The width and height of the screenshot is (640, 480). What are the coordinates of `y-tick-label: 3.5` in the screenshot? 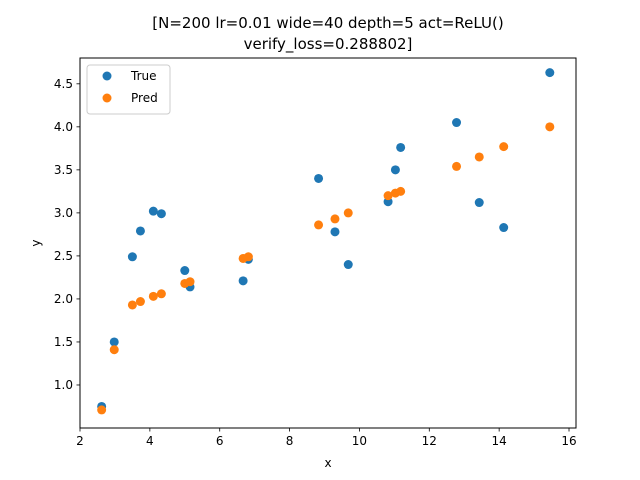 It's located at (63, 170).